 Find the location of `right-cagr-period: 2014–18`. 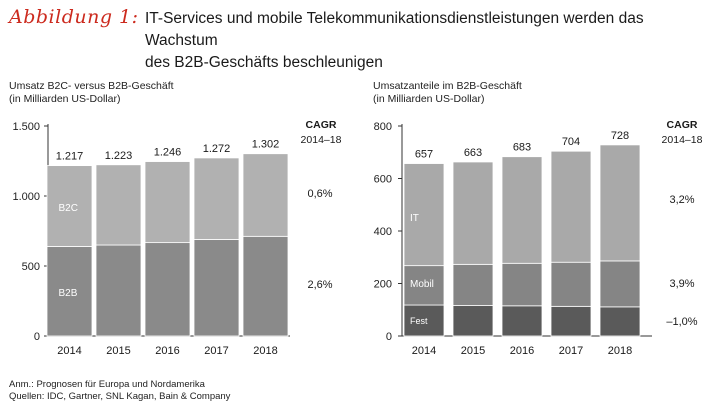

right-cagr-period: 2014–18 is located at coordinates (682, 140).